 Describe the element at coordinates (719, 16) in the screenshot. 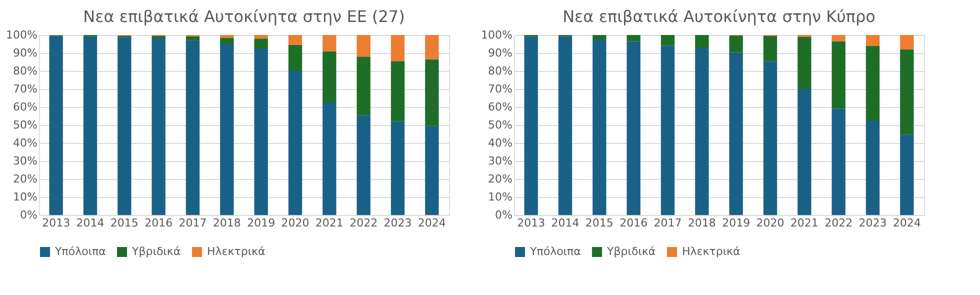

I see `chart-title: Νεα επιβατικά Αυτοκίνητα στην Κύπρο` at that location.